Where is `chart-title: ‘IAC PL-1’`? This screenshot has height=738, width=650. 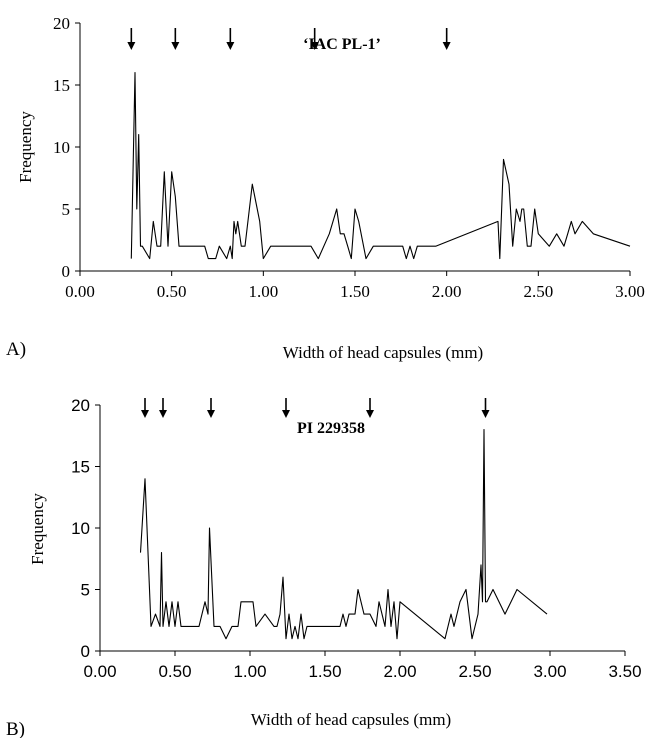
chart-title: ‘IAC PL-1’ is located at coordinates (342, 44).